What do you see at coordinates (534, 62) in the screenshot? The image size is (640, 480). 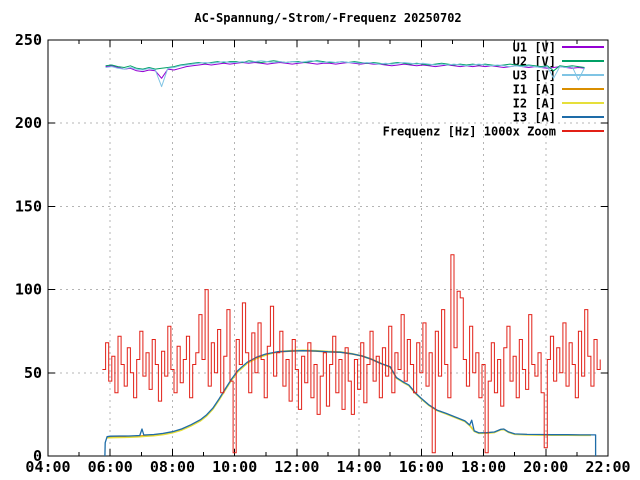 I see `legend-label-u2: U2 [V]` at bounding box center [534, 62].